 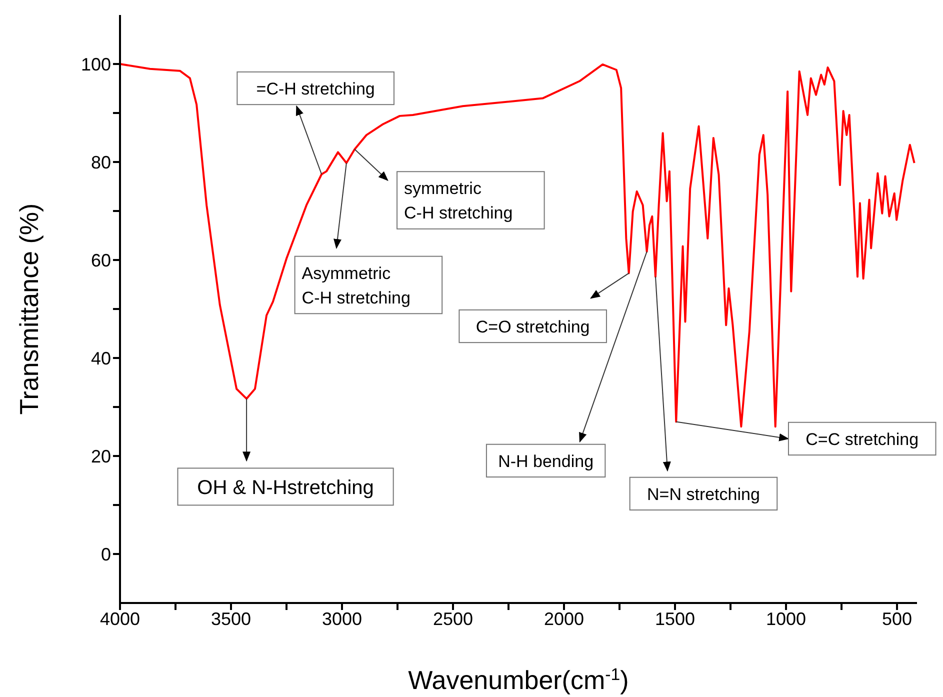 What do you see at coordinates (29, 309) in the screenshot?
I see `y-axis-title: Transmittance (%)` at bounding box center [29, 309].